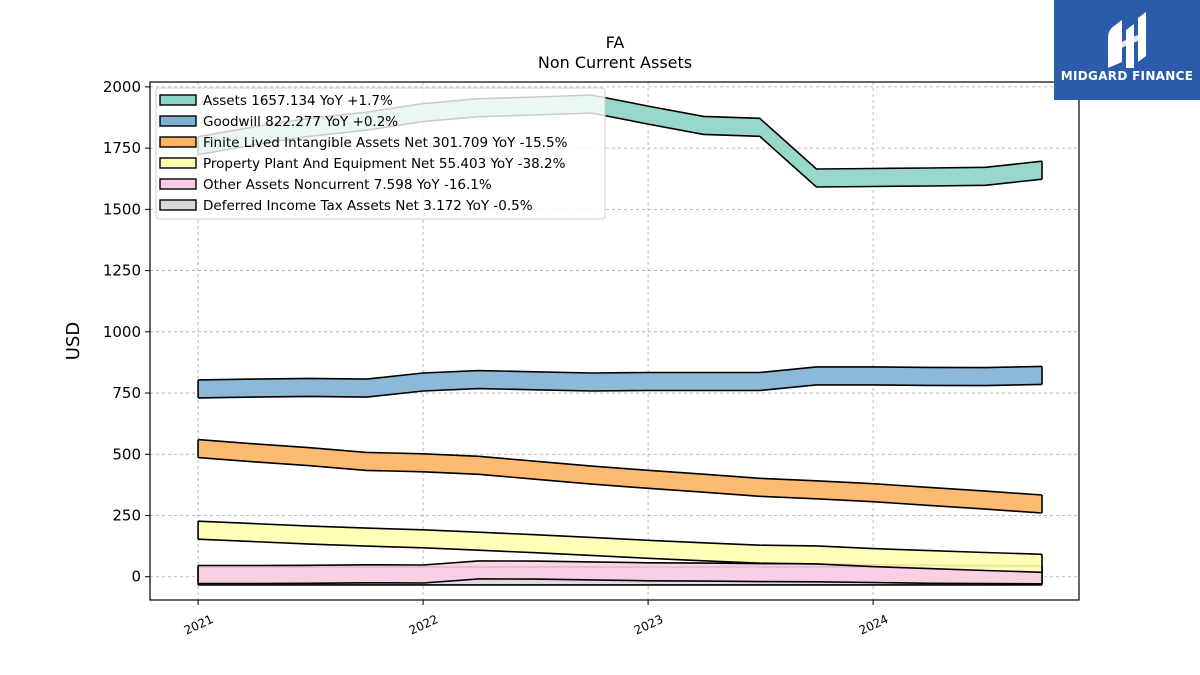 This screenshot has height=675, width=1200. What do you see at coordinates (300, 122) in the screenshot?
I see `legend-label-goodwill: Goodwill 822.277 YoY +0.2%` at bounding box center [300, 122].